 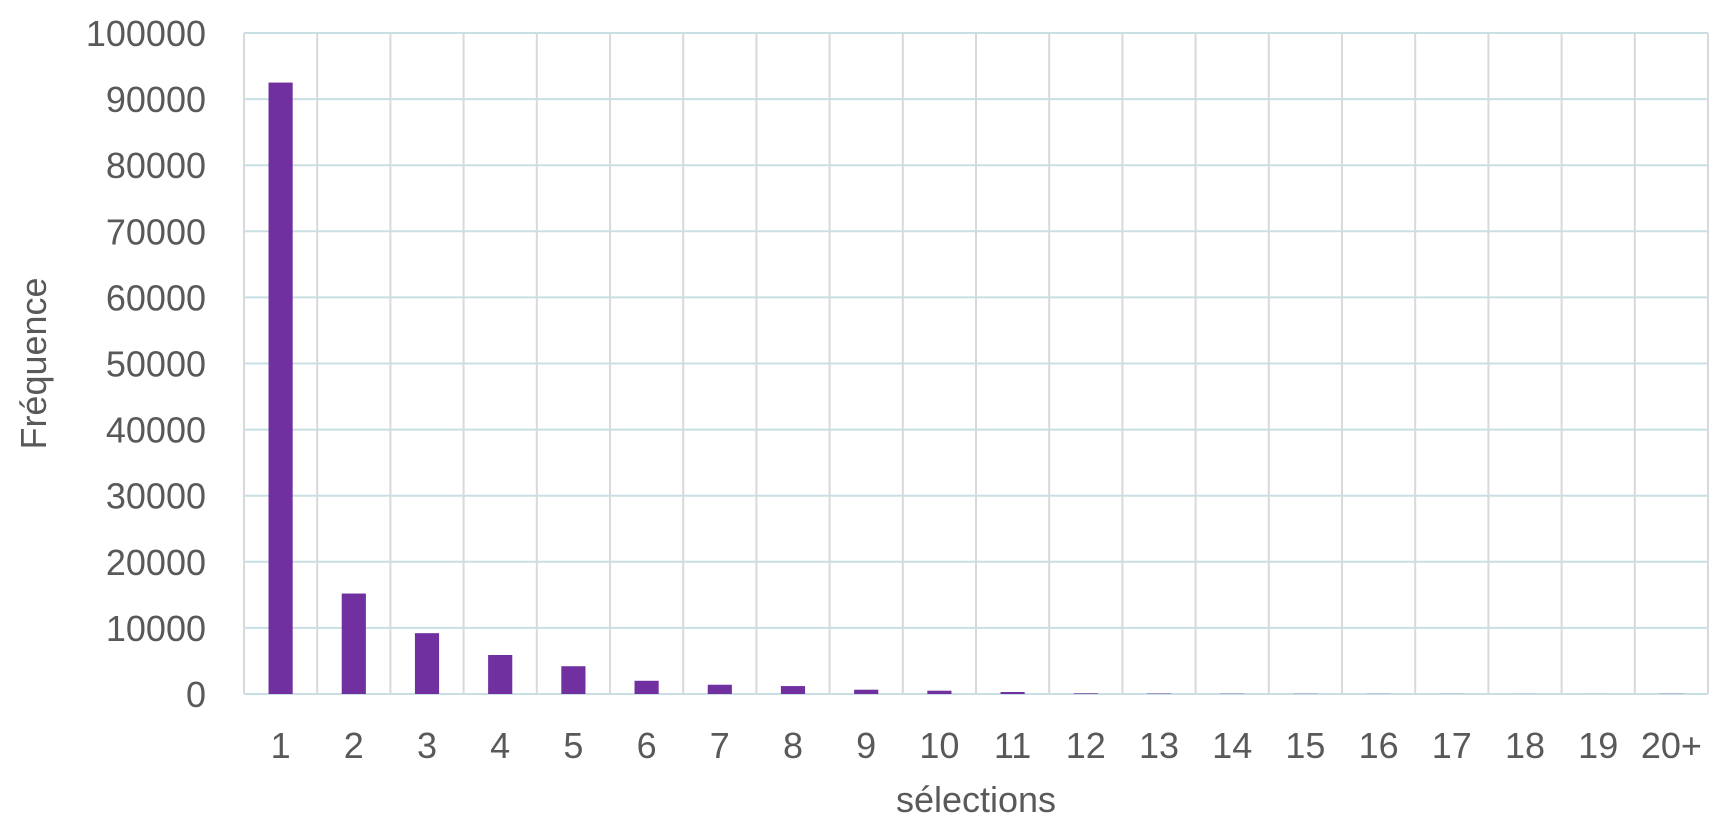 I want to click on y-tick-label: 60000, so click(x=156, y=297).